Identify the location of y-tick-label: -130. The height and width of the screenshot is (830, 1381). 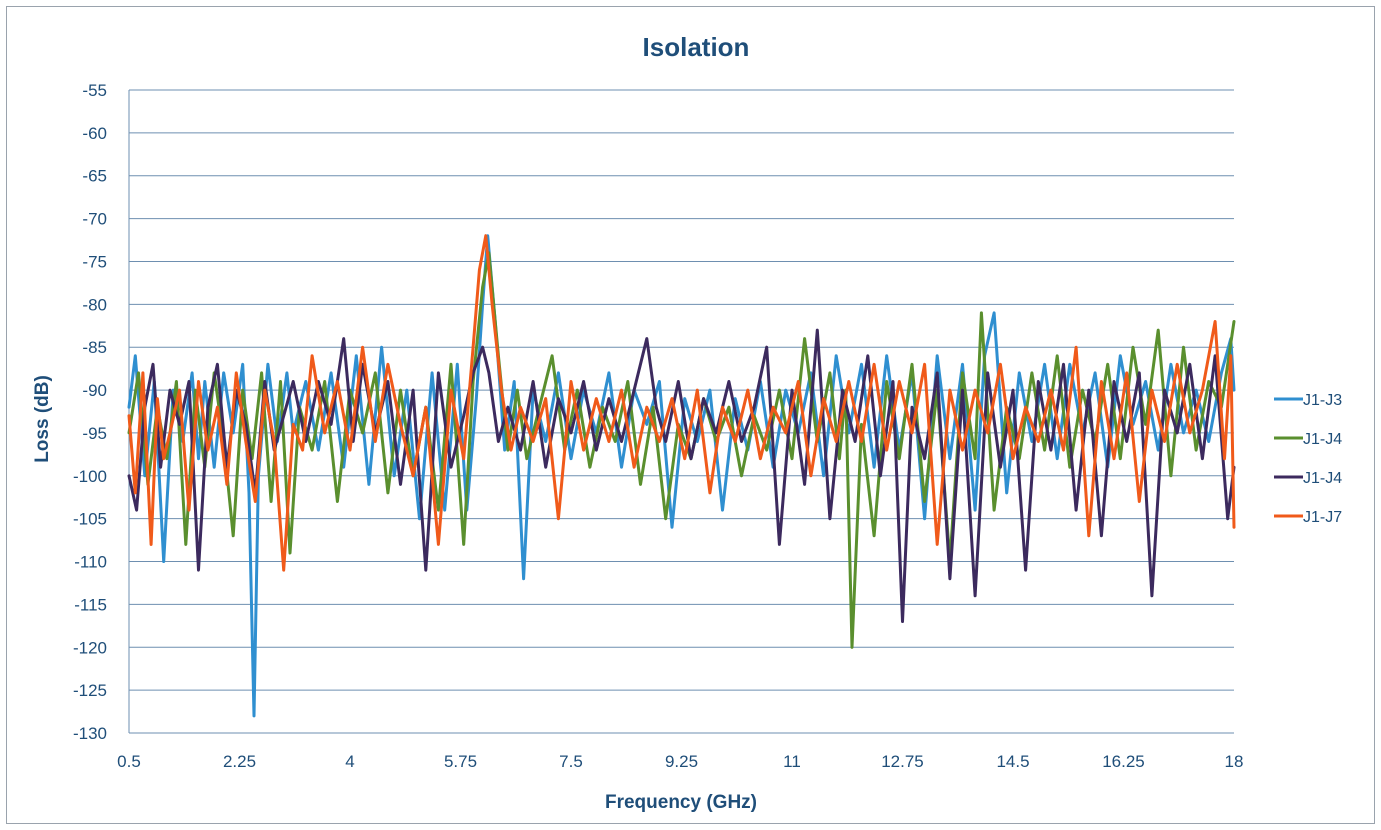
(90, 733).